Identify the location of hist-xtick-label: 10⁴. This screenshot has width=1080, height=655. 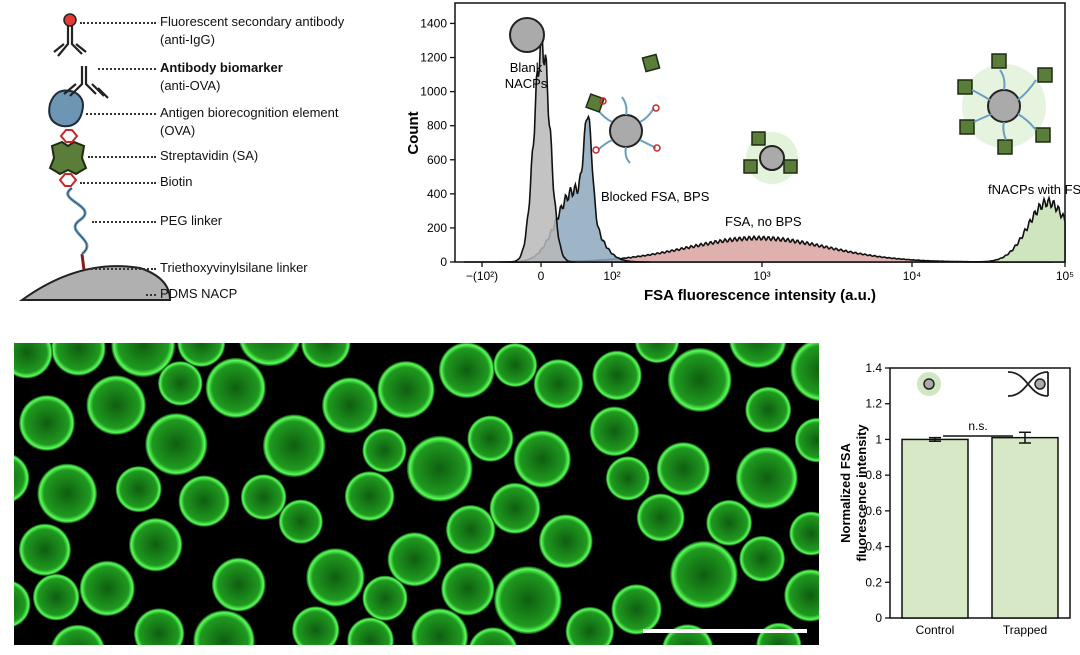
(912, 276).